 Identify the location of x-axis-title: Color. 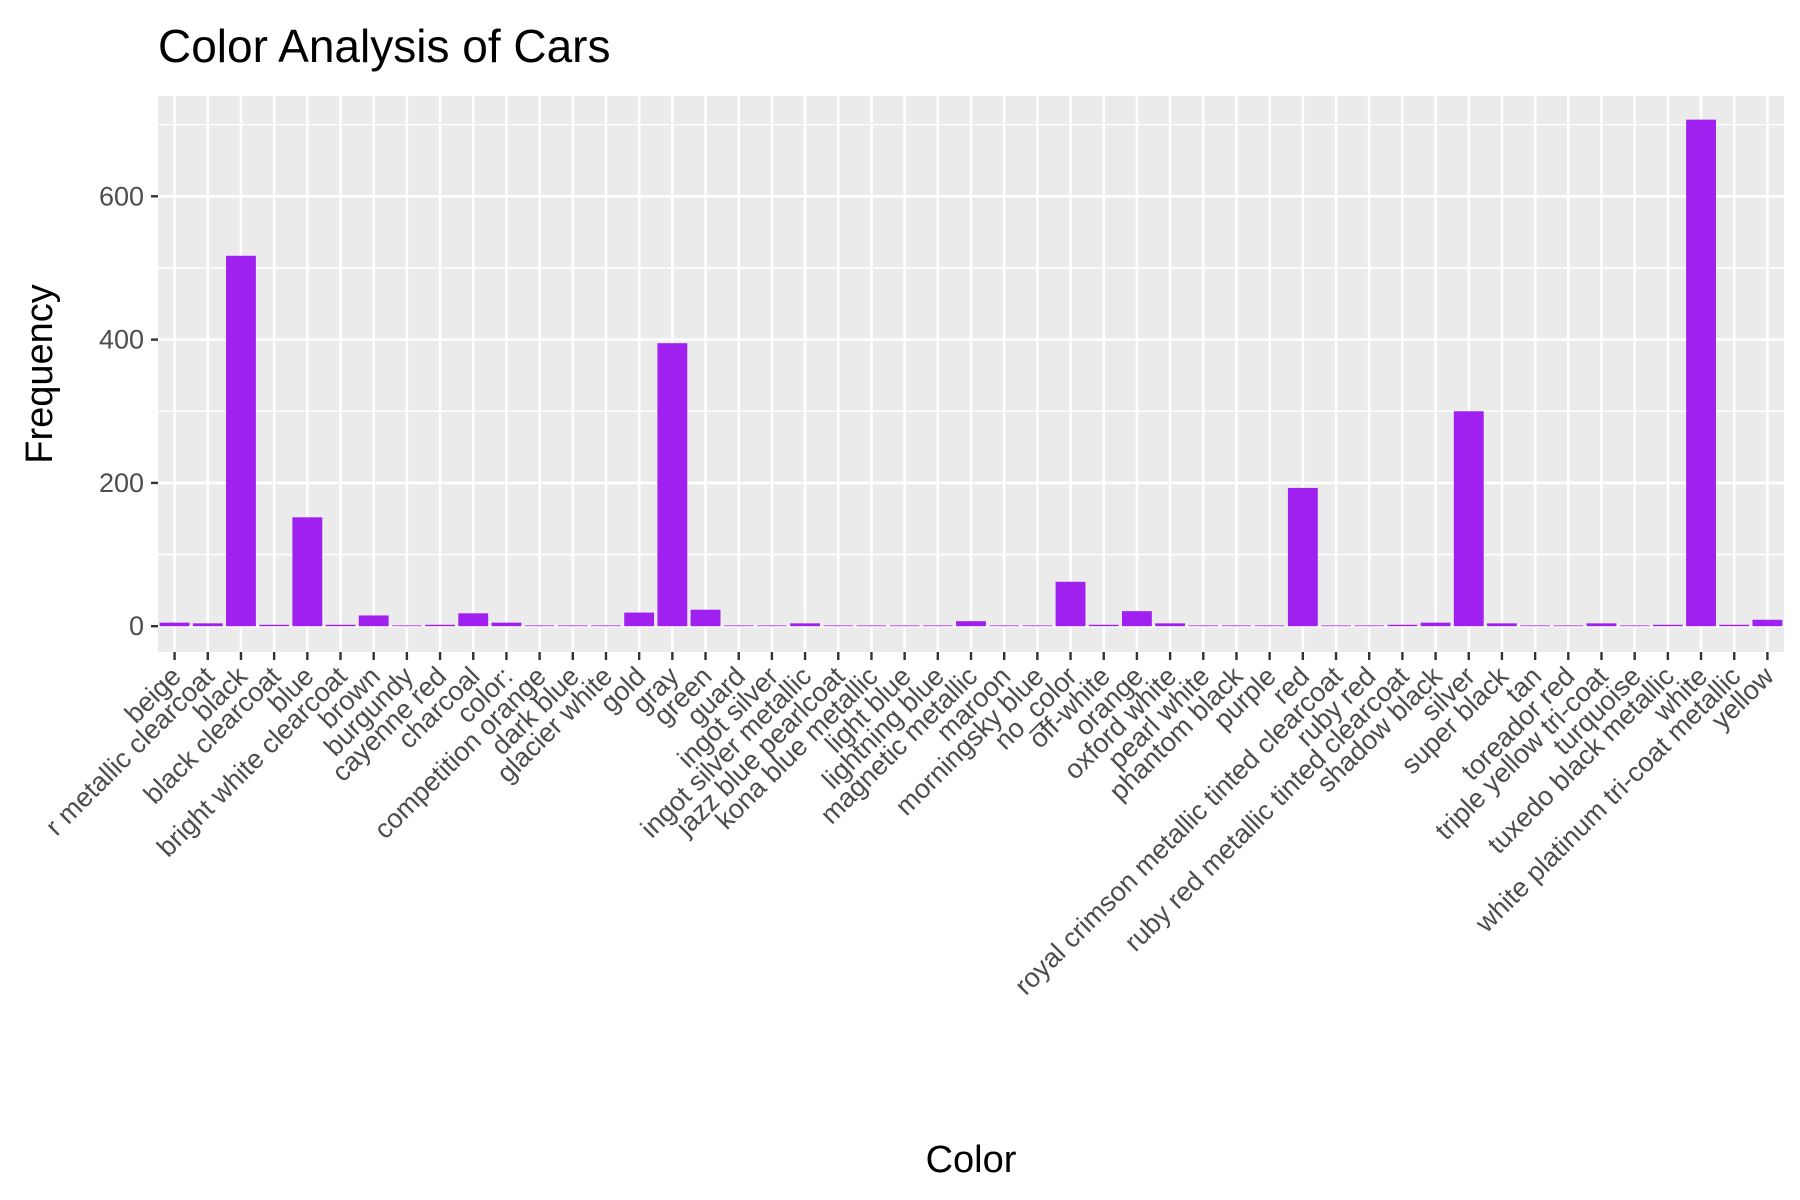
(971, 1160).